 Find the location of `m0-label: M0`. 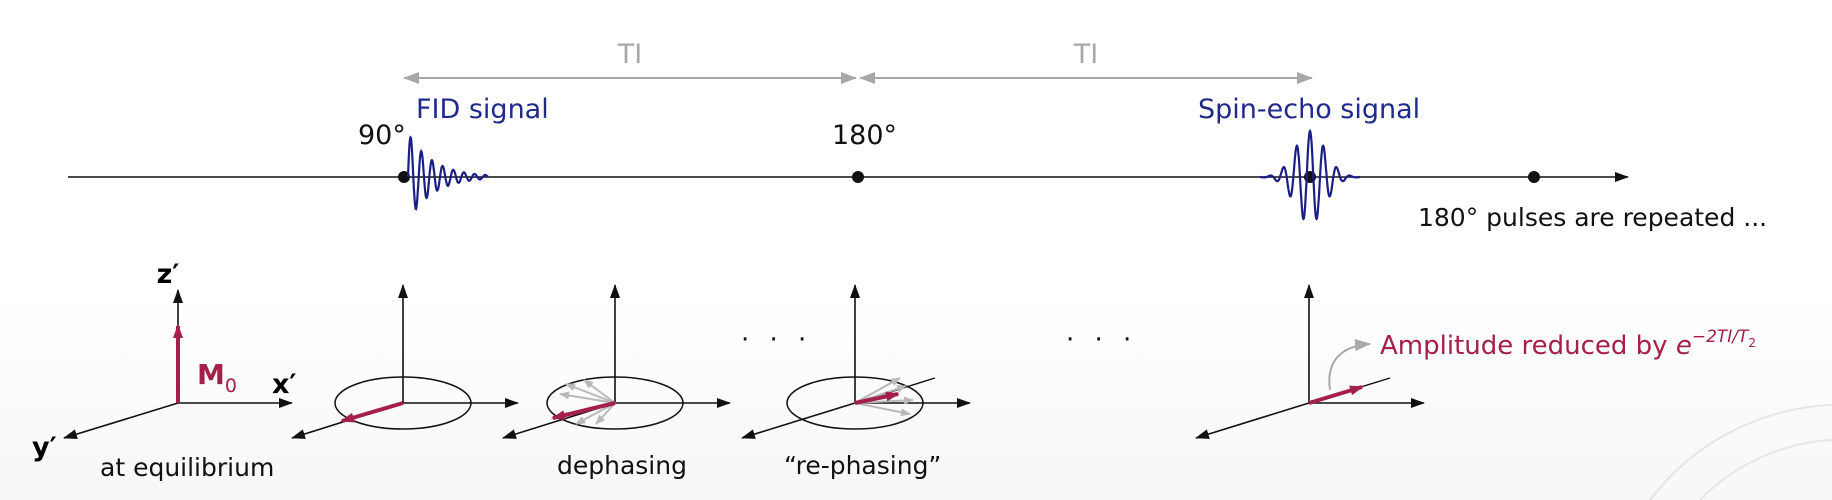

m0-label: M0 is located at coordinates (217, 377).